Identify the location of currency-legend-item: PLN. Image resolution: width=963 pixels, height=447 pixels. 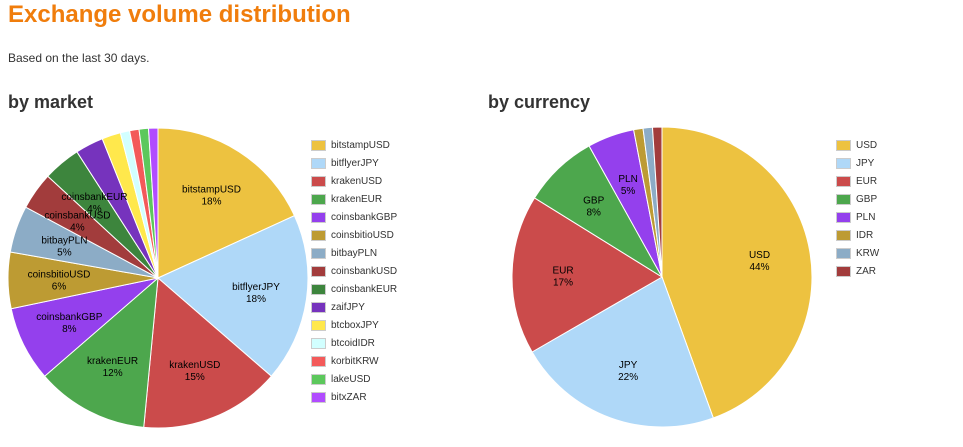
(857, 217).